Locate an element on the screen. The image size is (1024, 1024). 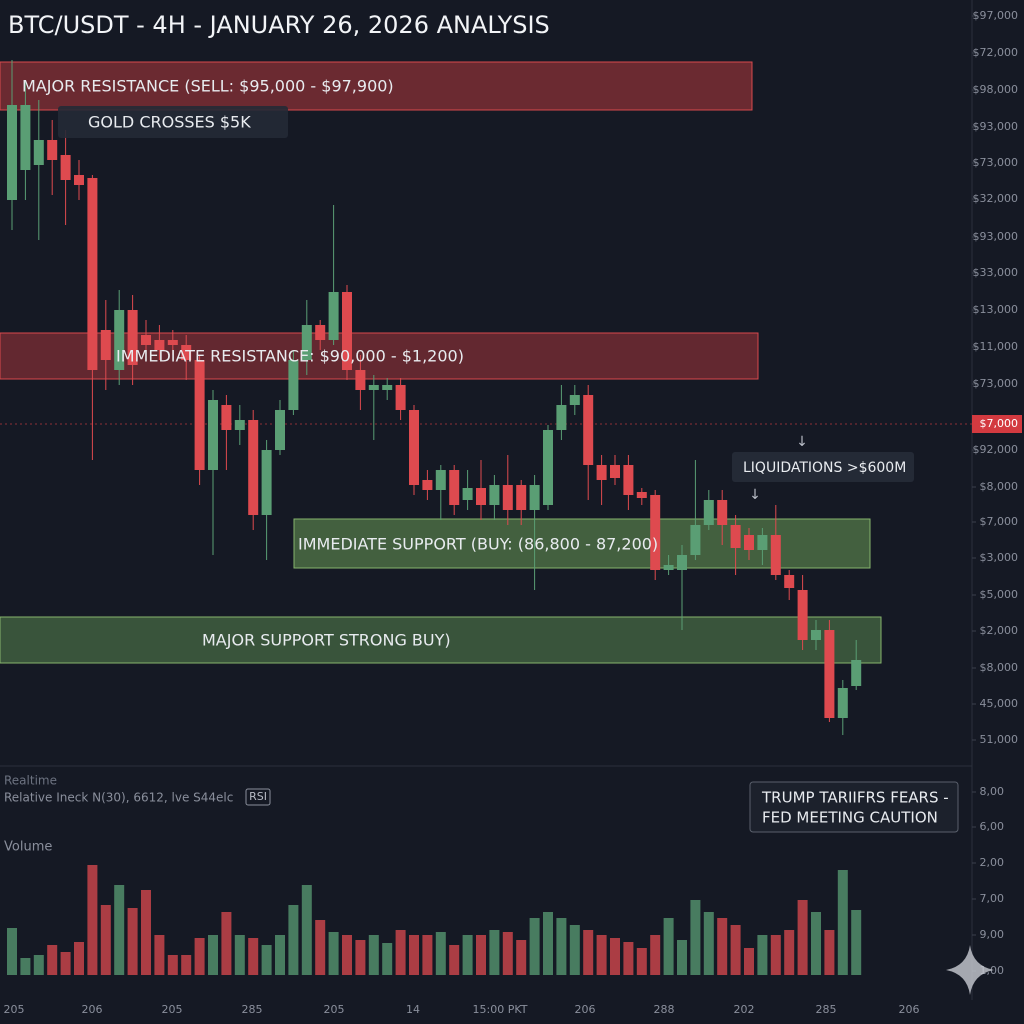
y-tick-label: 2,00 is located at coordinates (992, 862).